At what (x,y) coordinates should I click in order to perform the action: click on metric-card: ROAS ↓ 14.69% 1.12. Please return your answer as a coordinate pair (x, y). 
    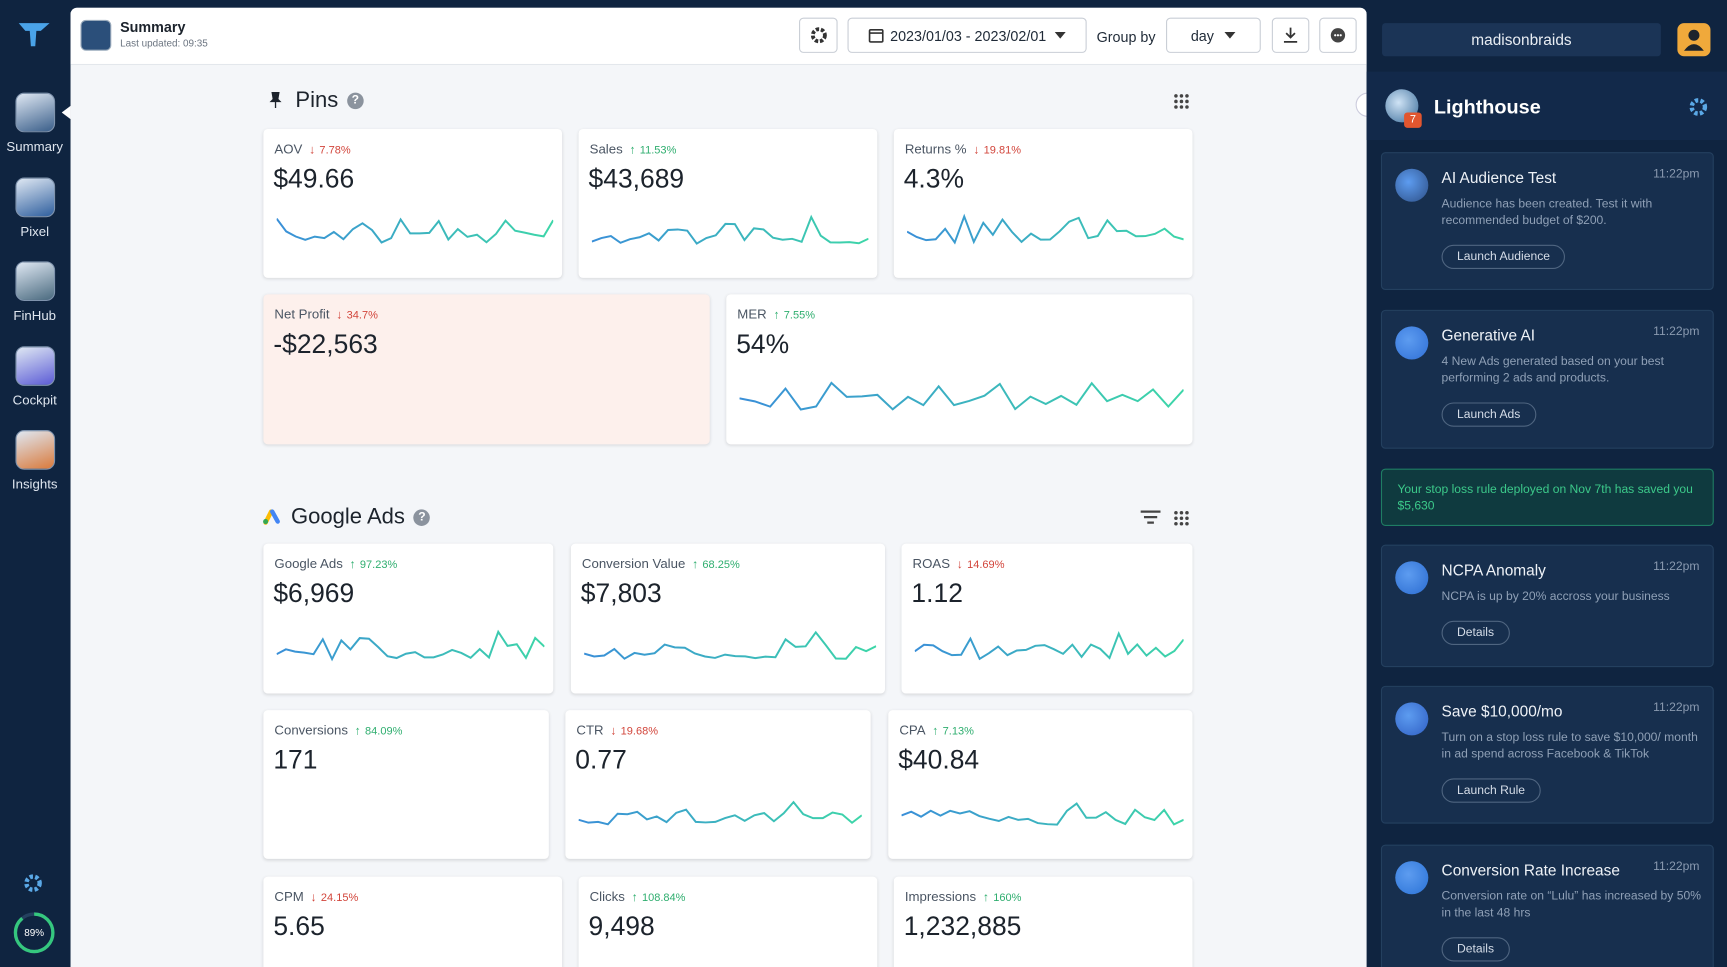
    Looking at the image, I should click on (1047, 618).